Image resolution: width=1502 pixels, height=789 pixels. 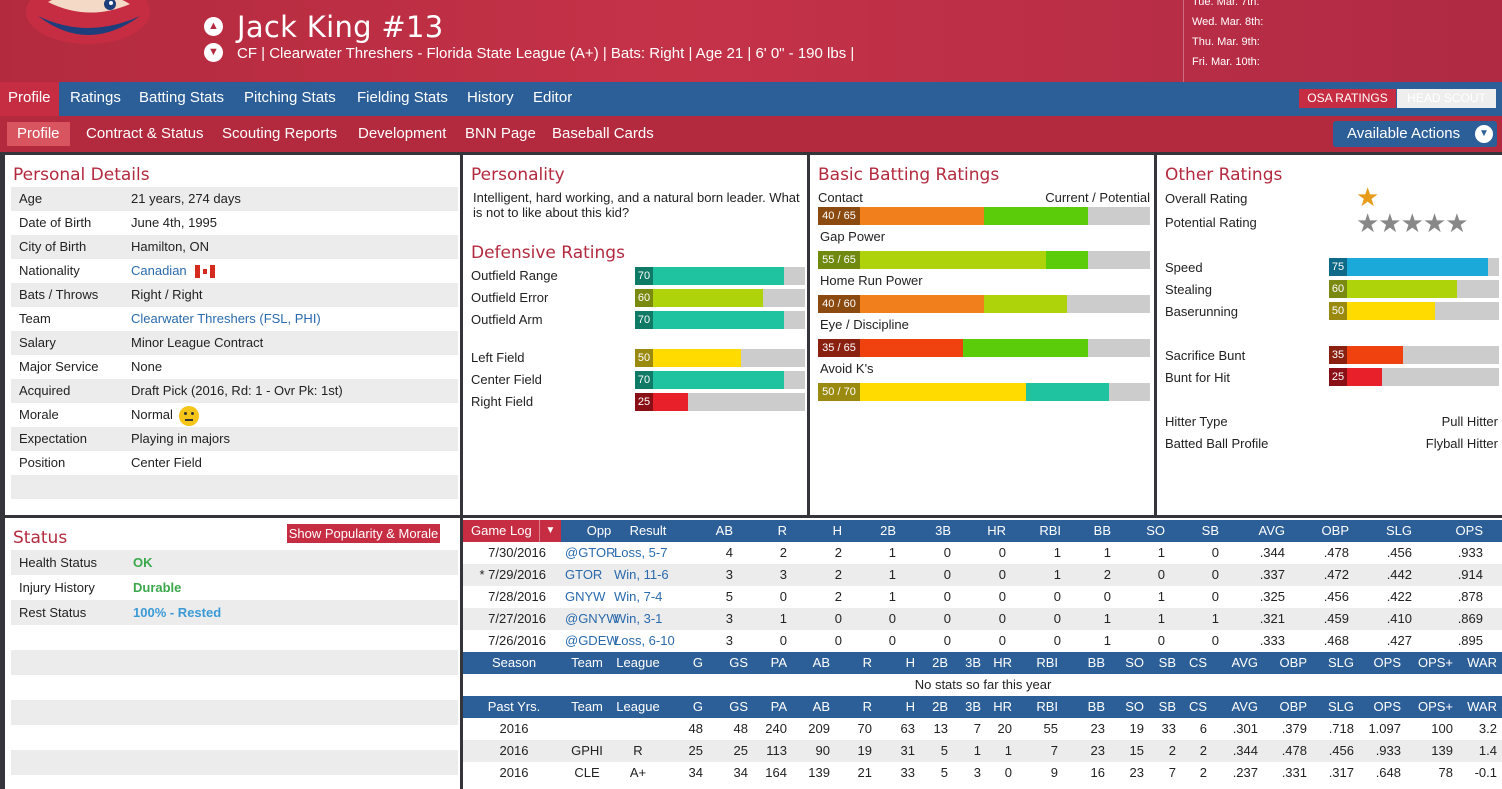 What do you see at coordinates (1399, 640) in the screenshot?
I see `game-log-cell: .427` at bounding box center [1399, 640].